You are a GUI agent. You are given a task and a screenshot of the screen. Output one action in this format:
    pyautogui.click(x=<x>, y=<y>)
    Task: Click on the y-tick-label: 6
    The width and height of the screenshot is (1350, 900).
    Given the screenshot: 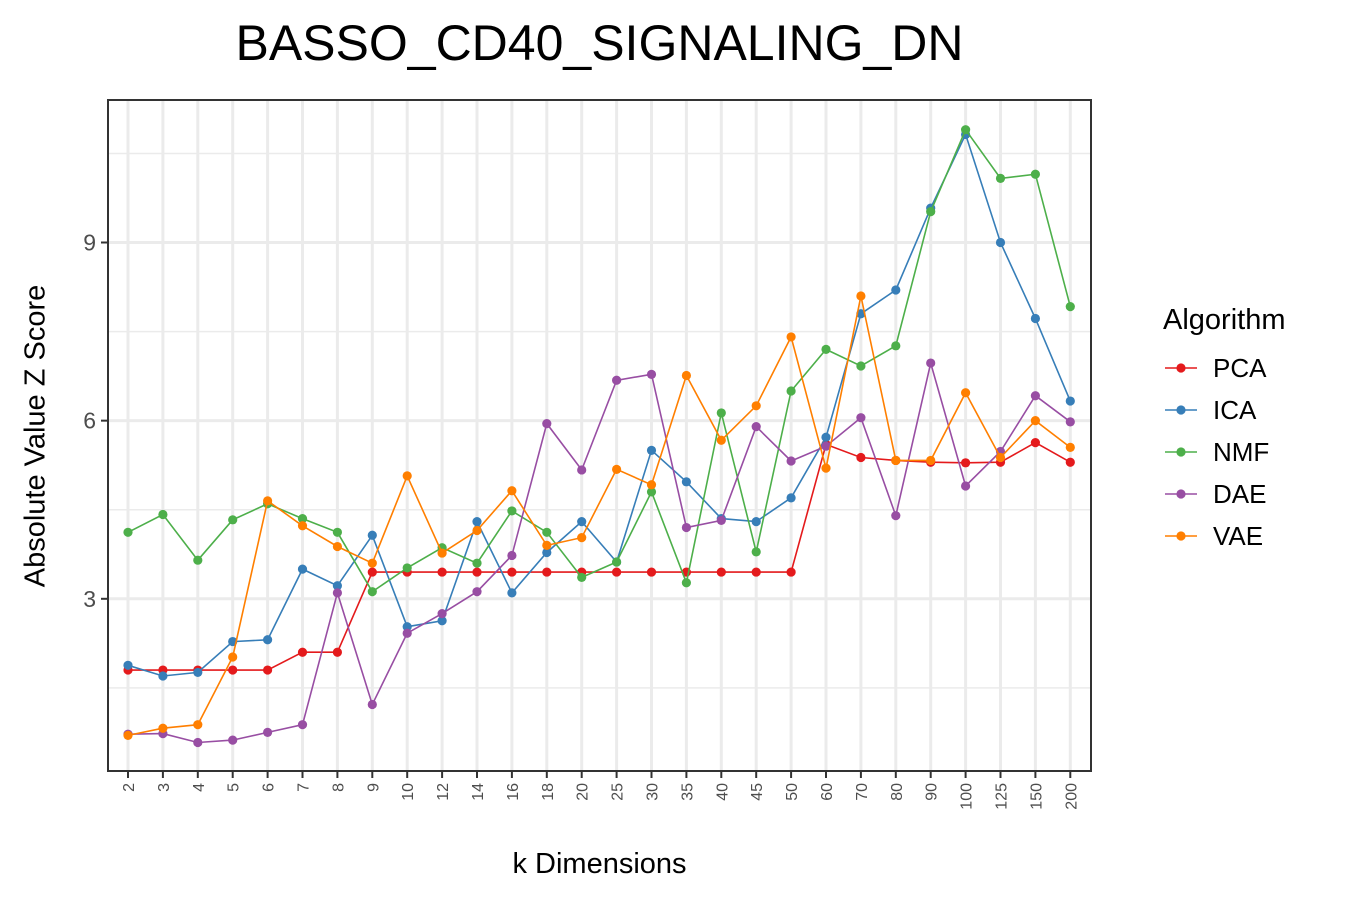 What is the action you would take?
    pyautogui.click(x=89, y=421)
    